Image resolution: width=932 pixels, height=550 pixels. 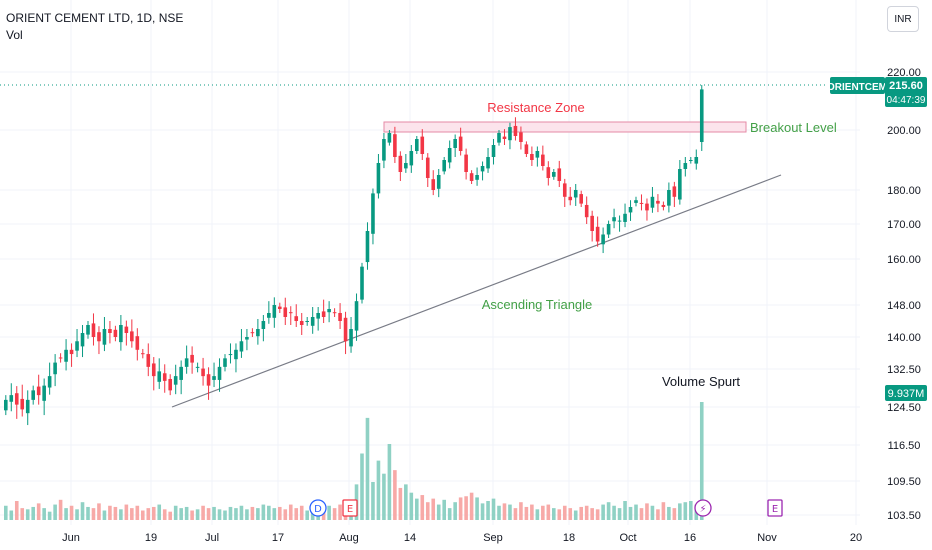 What do you see at coordinates (857, 87) in the screenshot?
I see `price-tag-ticker: ORIENTCEM` at bounding box center [857, 87].